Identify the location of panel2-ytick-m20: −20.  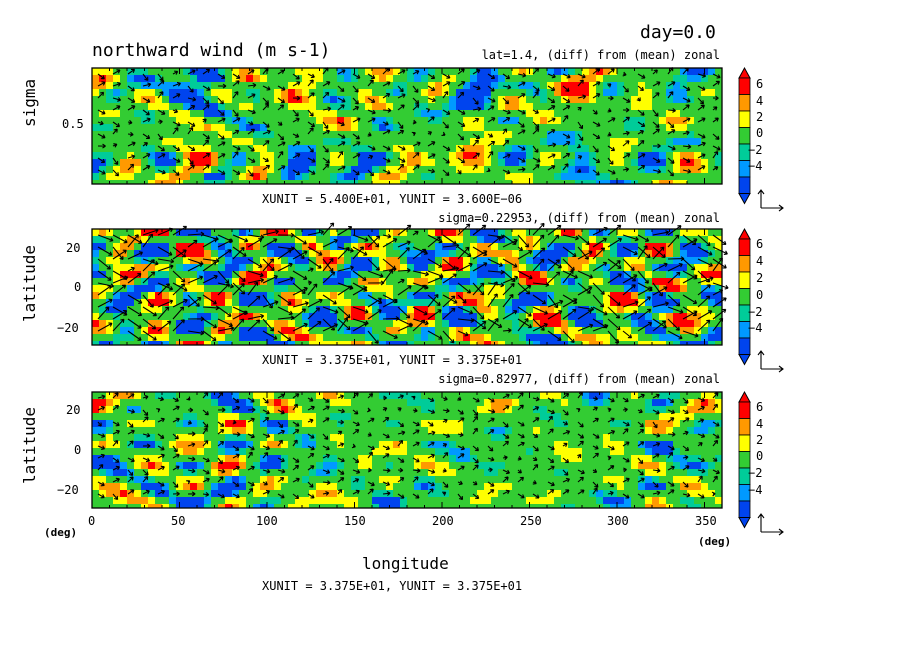
(68, 328).